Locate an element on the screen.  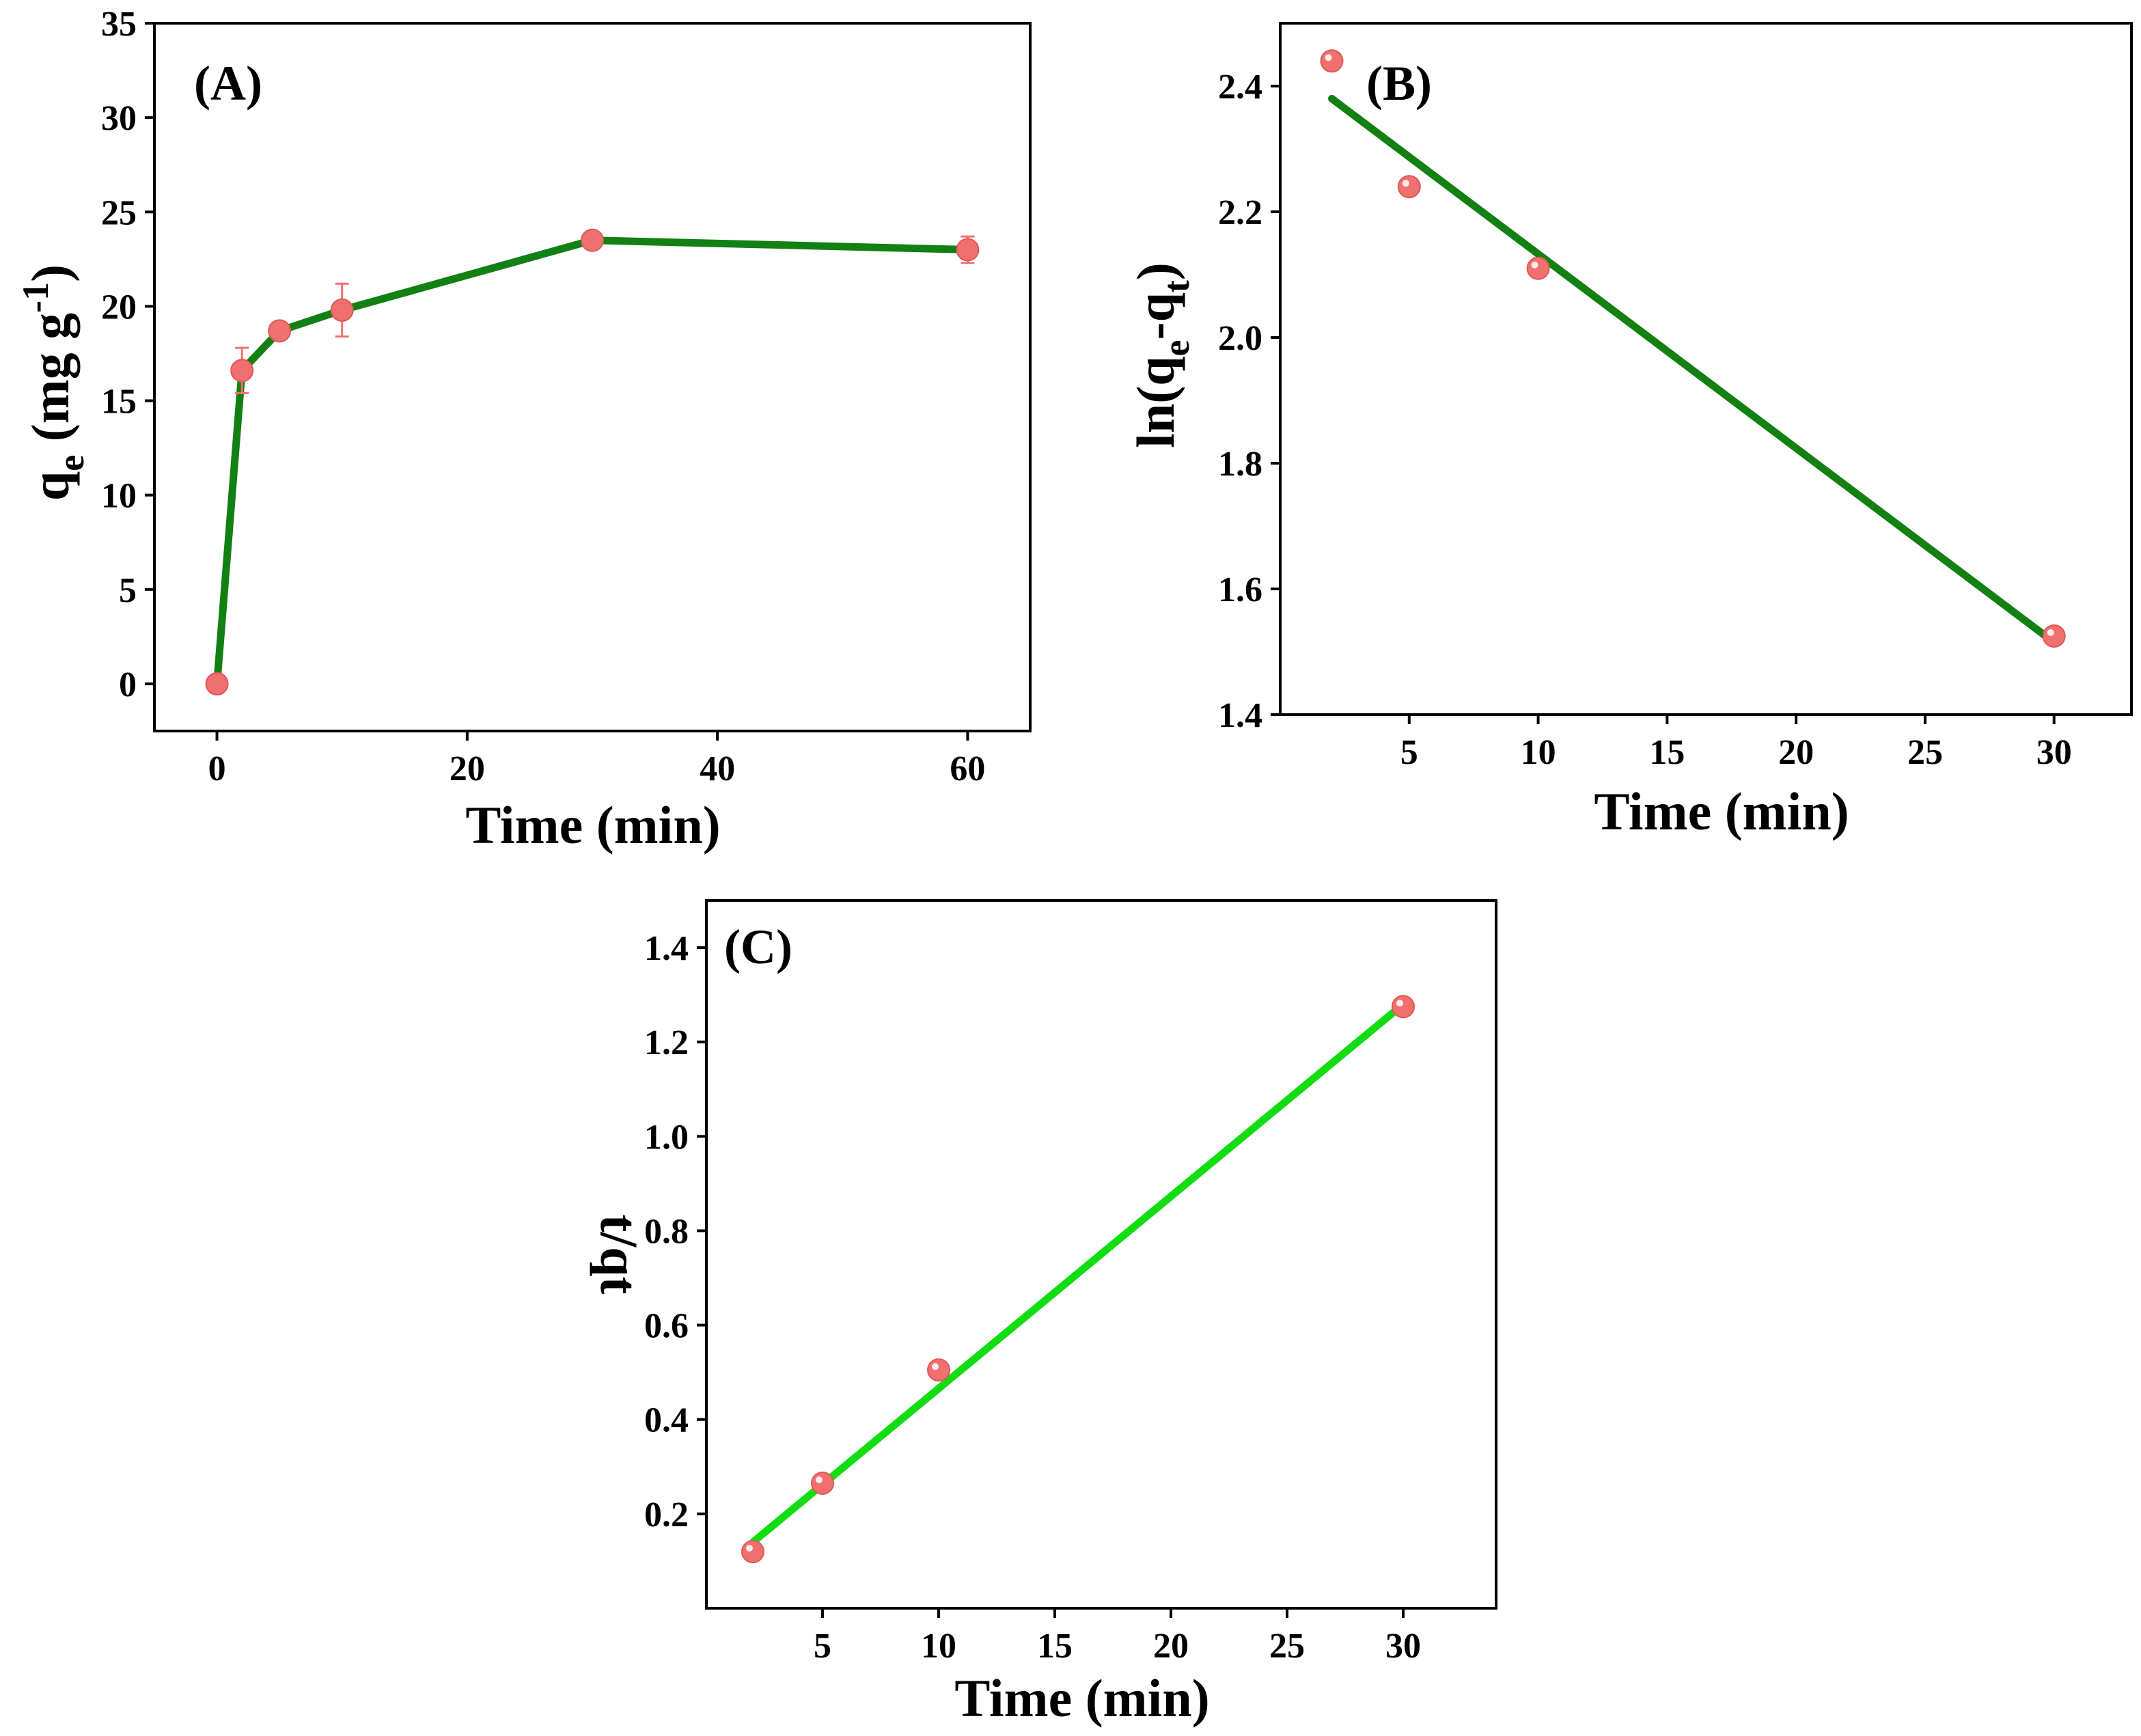
panel-b-y-label: ln(qe-qt) is located at coordinates (1161, 355).